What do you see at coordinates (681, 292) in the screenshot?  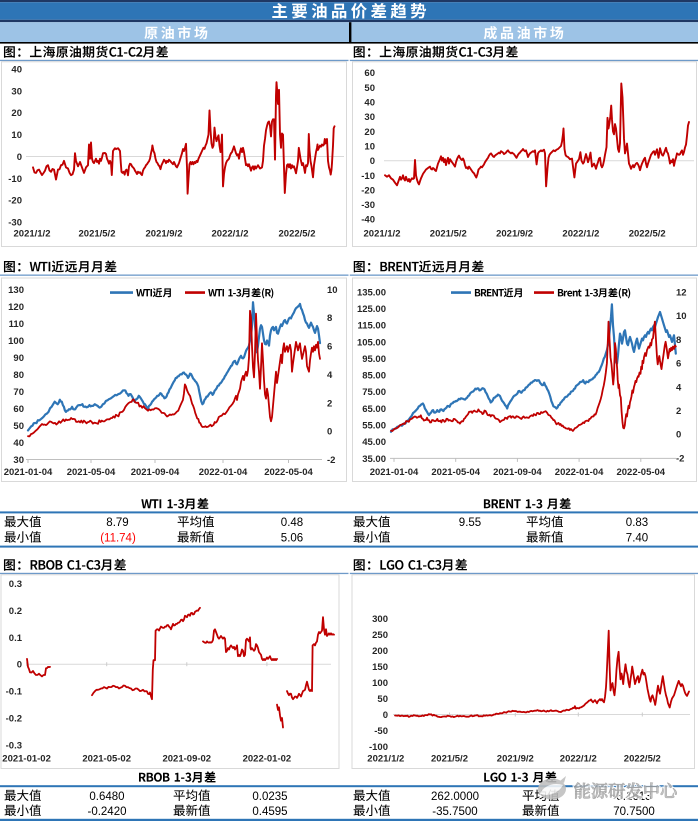 I see `svg-text: 12` at bounding box center [681, 292].